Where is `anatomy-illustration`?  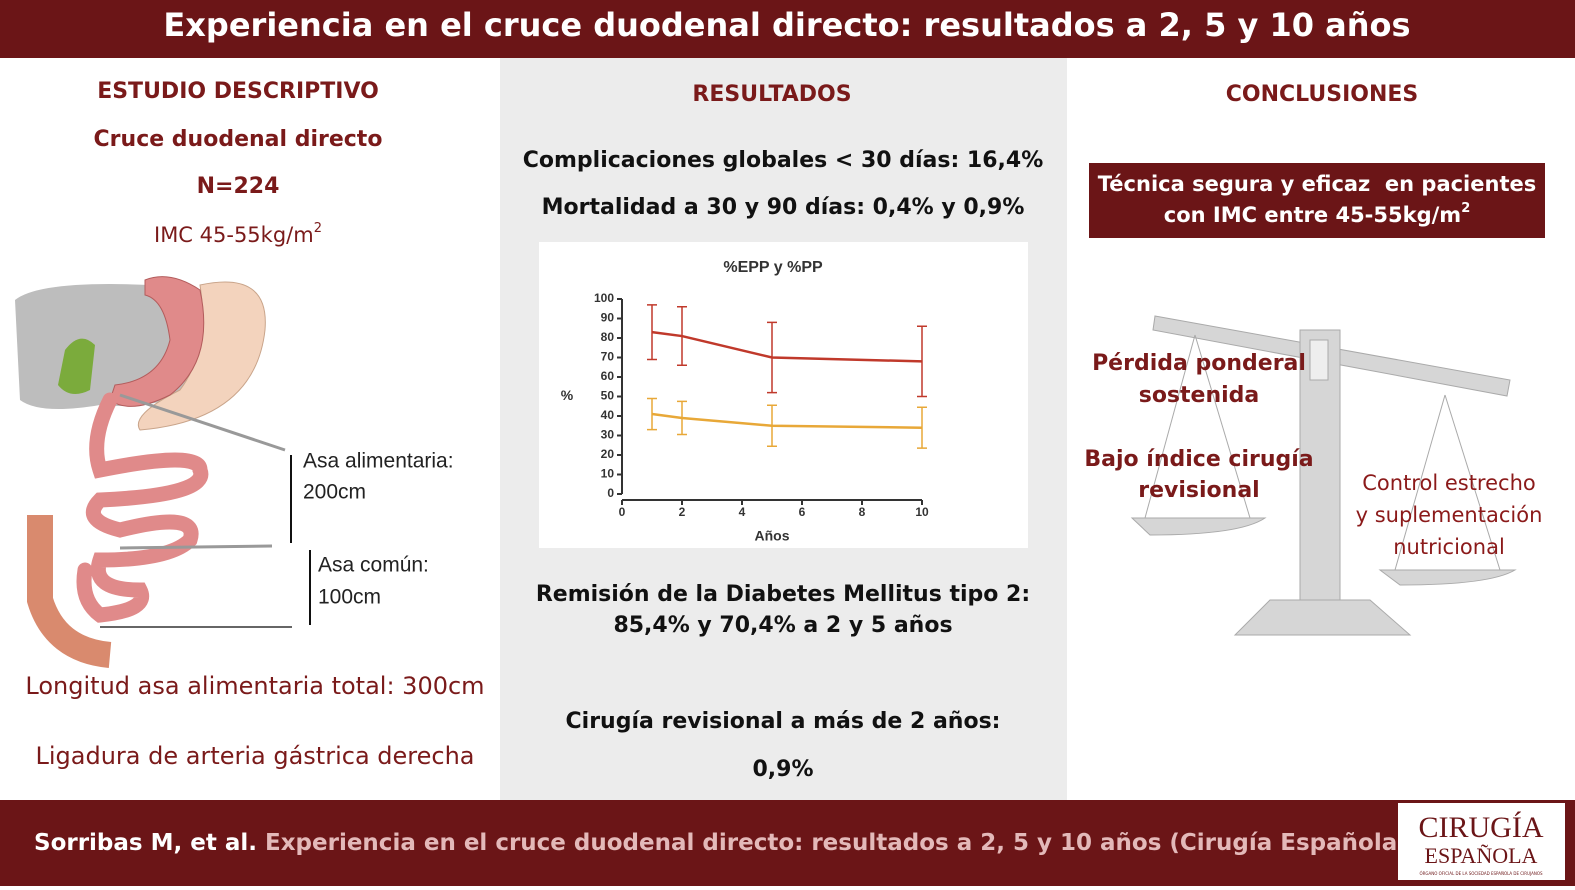
anatomy-illustration is located at coordinates (163, 472).